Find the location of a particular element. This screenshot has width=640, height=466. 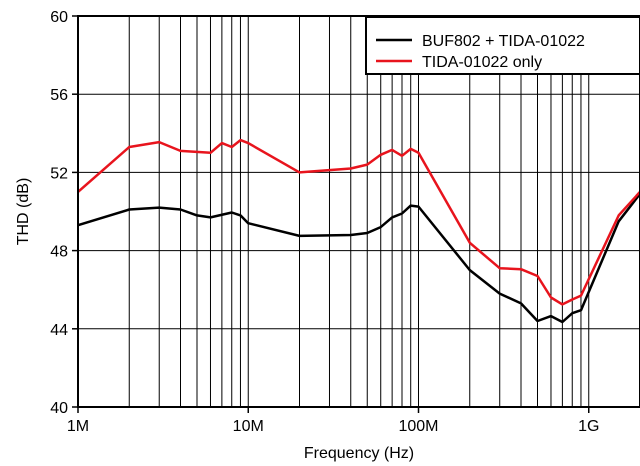

y-axis-label: THD (dB) is located at coordinates (23, 212).